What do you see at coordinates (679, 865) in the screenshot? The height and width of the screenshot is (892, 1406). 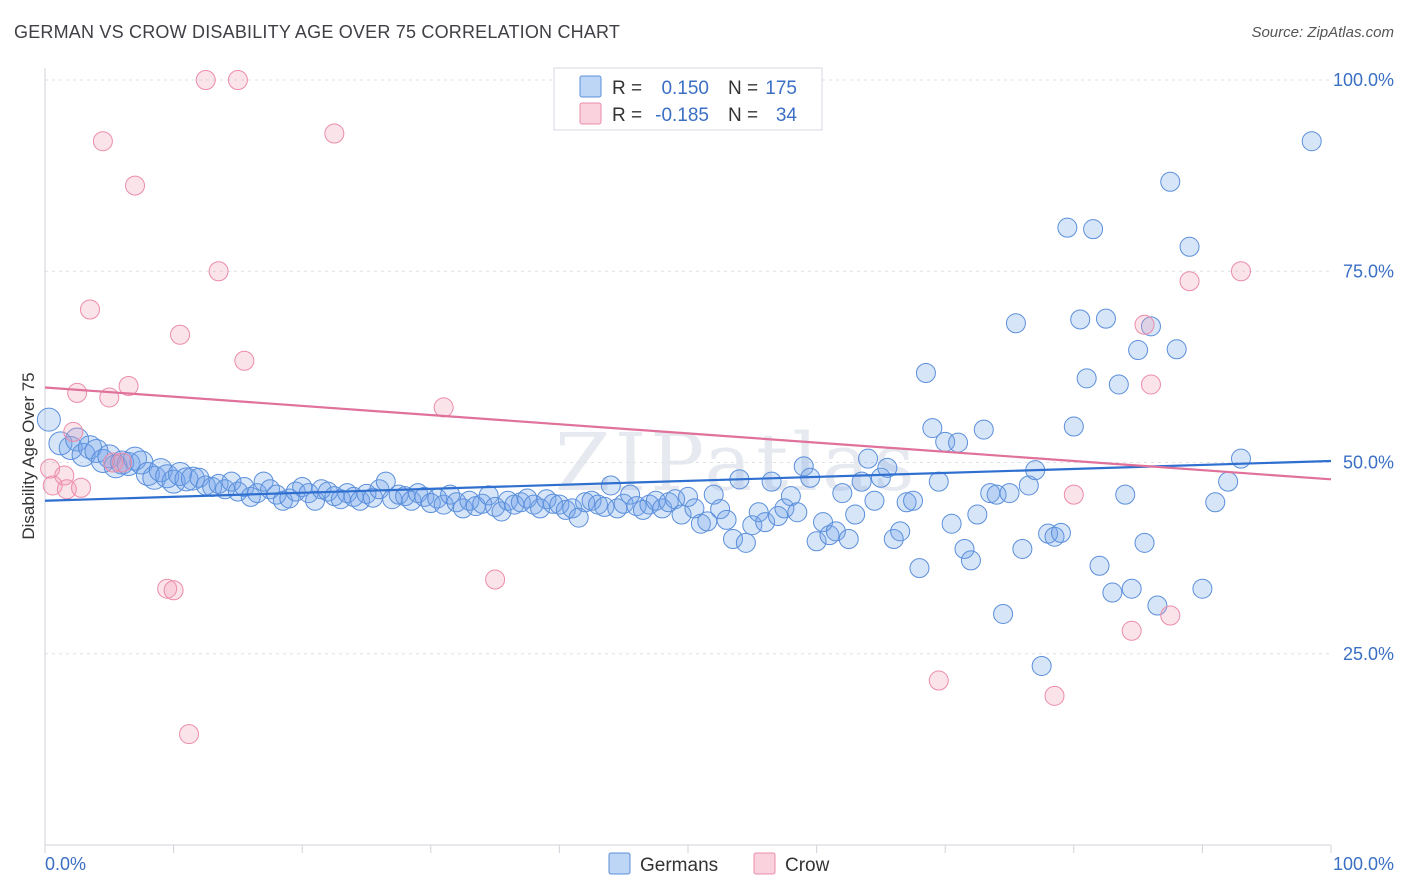 I see `series-legend-label-germans: Germans` at bounding box center [679, 865].